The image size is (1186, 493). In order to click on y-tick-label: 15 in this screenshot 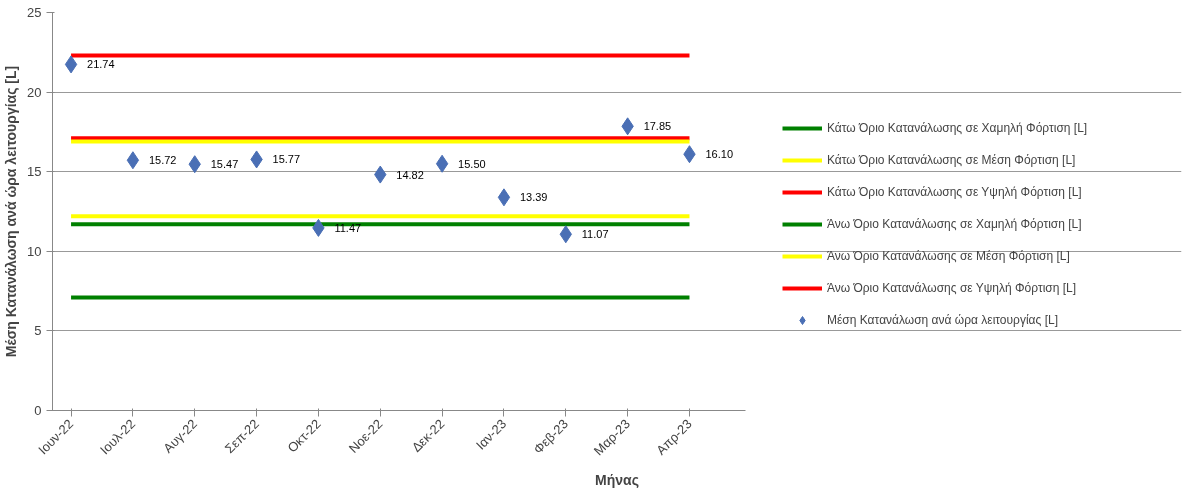, I will do `click(34, 172)`.